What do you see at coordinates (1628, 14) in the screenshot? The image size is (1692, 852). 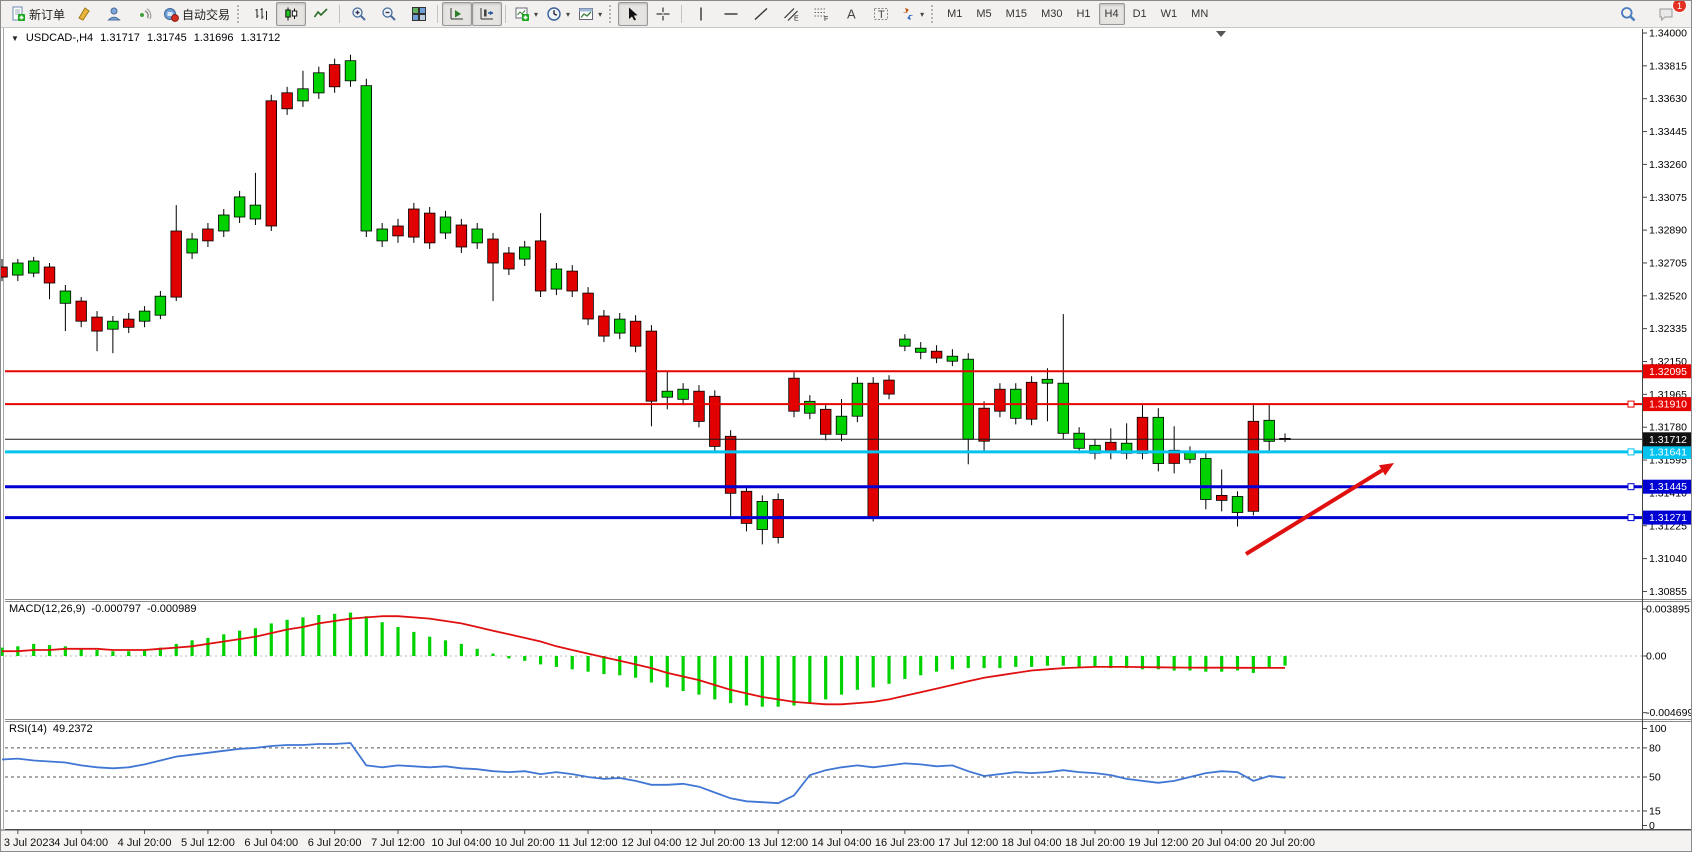 I see `search-button` at bounding box center [1628, 14].